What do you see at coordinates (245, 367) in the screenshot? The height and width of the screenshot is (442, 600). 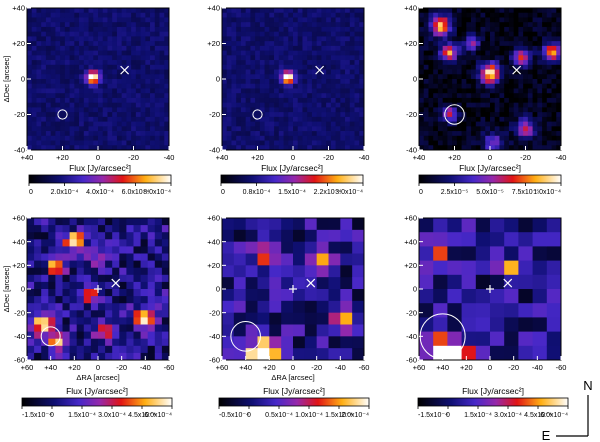 I see `x-tick-label: +40` at bounding box center [245, 367].